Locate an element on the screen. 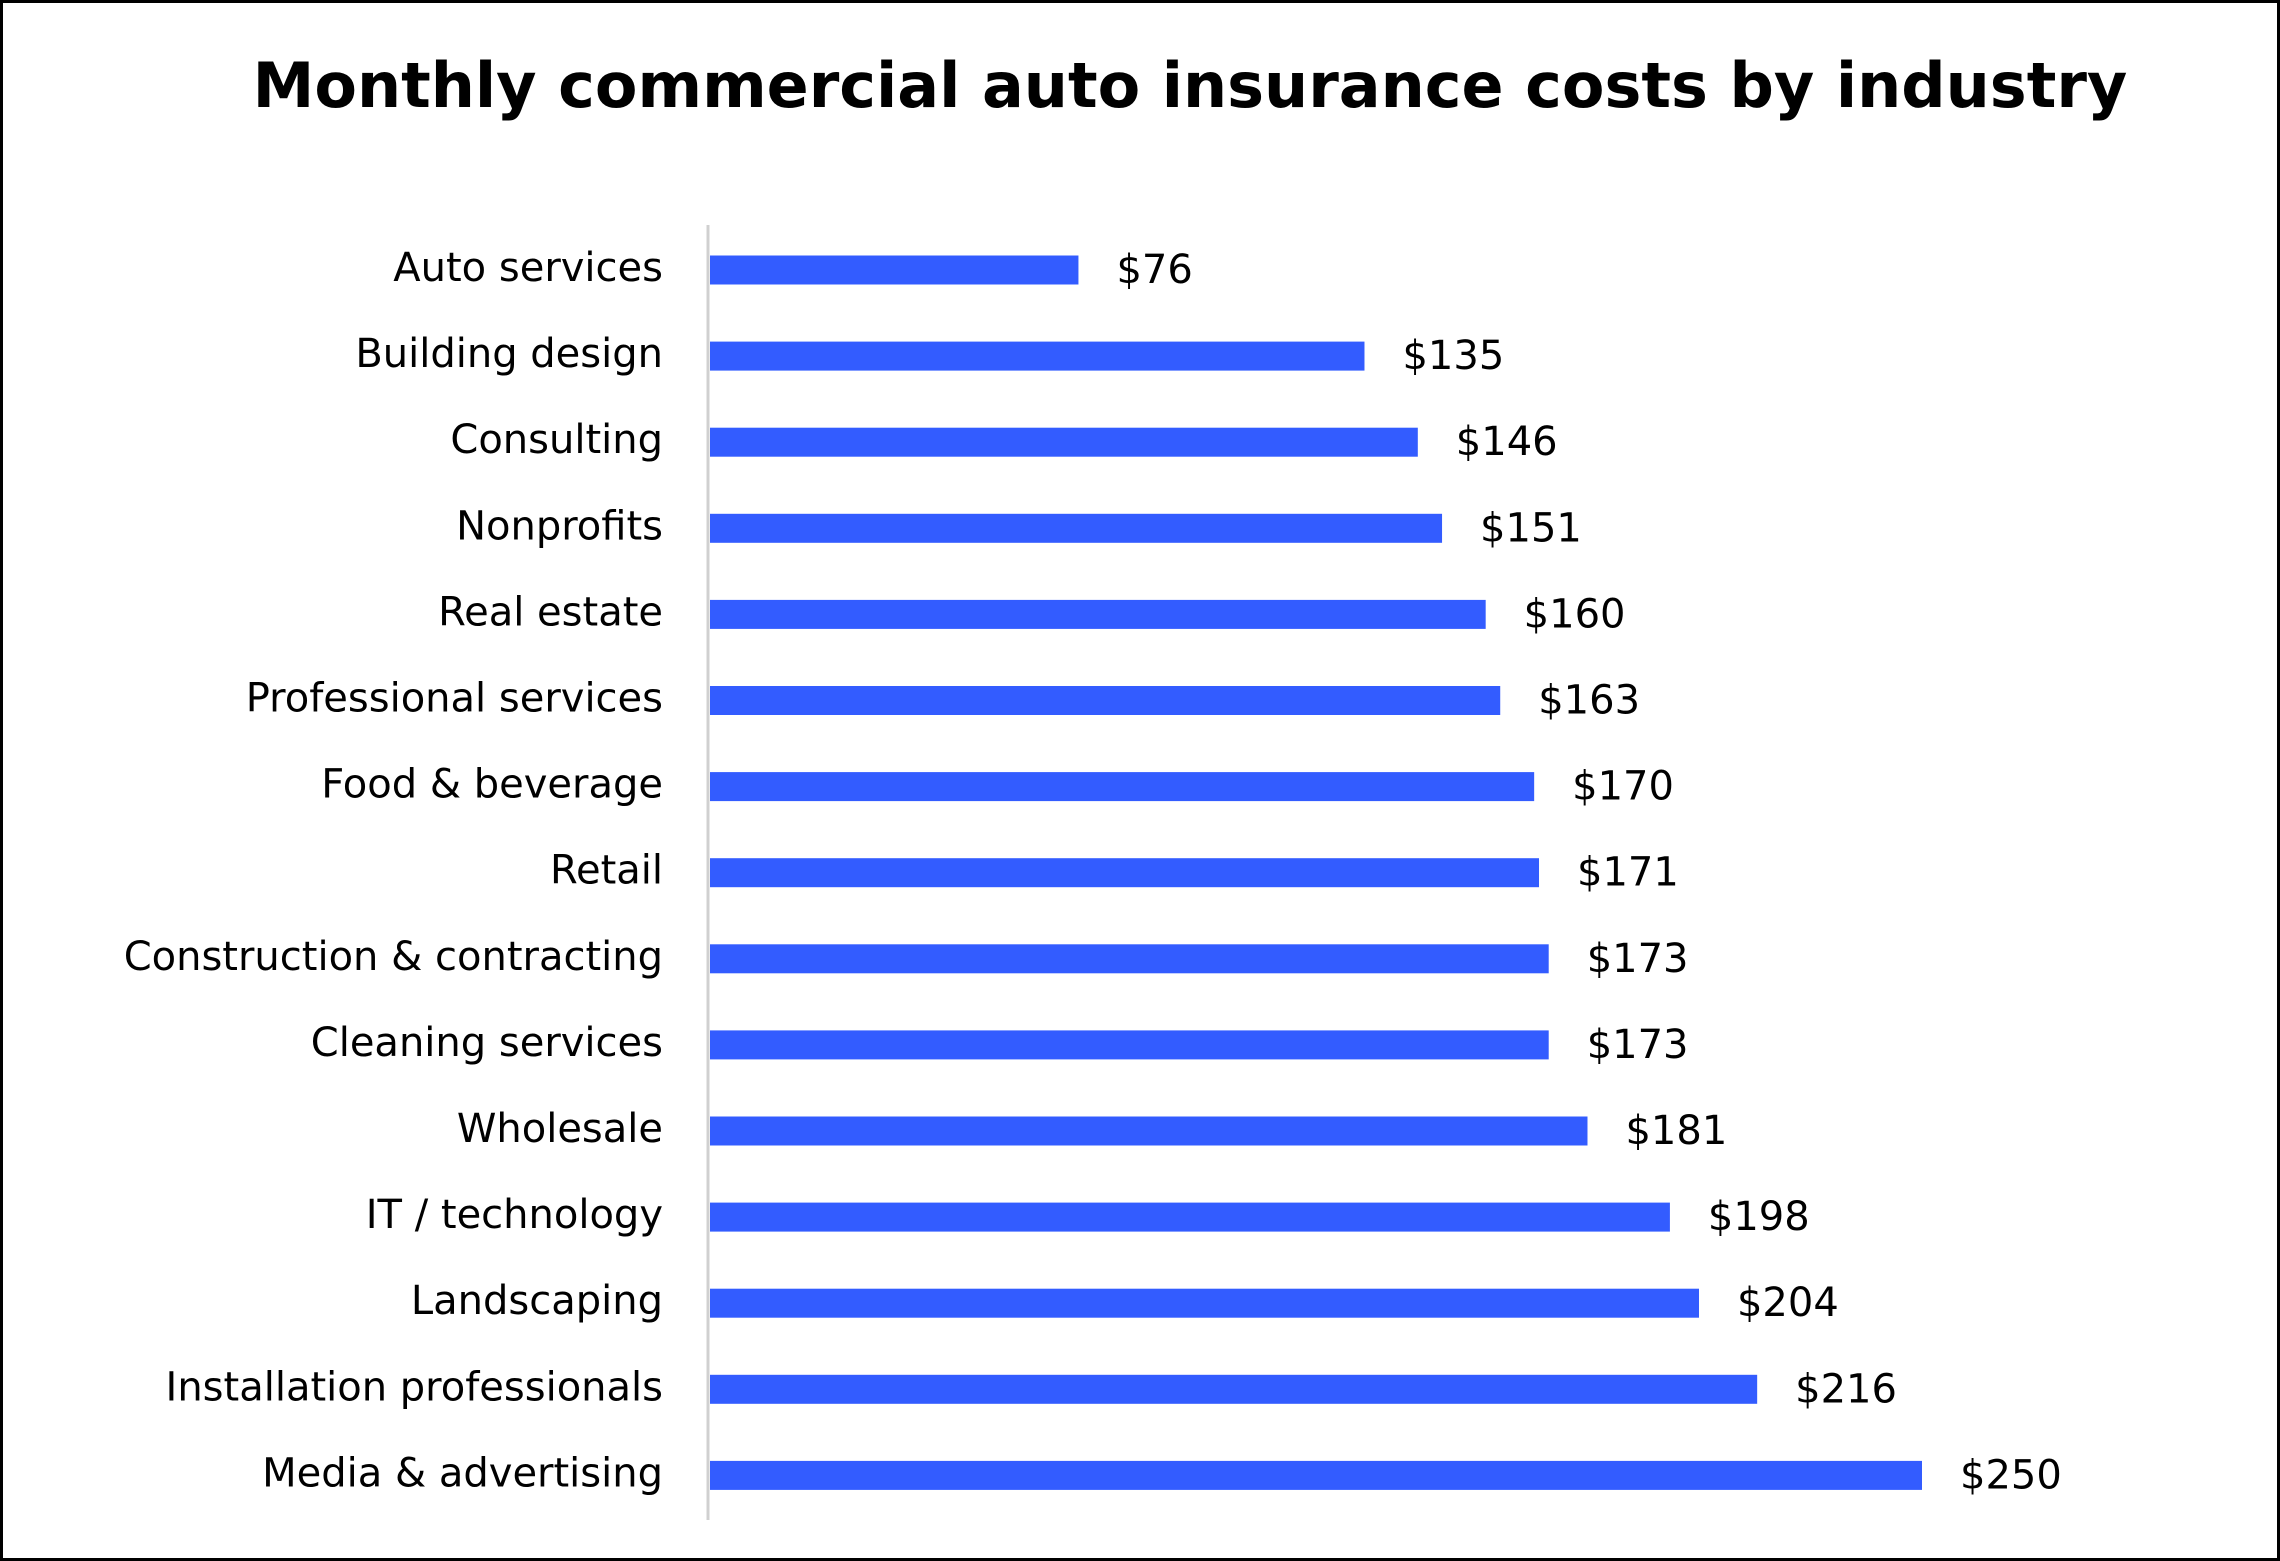 The width and height of the screenshot is (2280, 1561). data-label: $170 is located at coordinates (1623, 787).